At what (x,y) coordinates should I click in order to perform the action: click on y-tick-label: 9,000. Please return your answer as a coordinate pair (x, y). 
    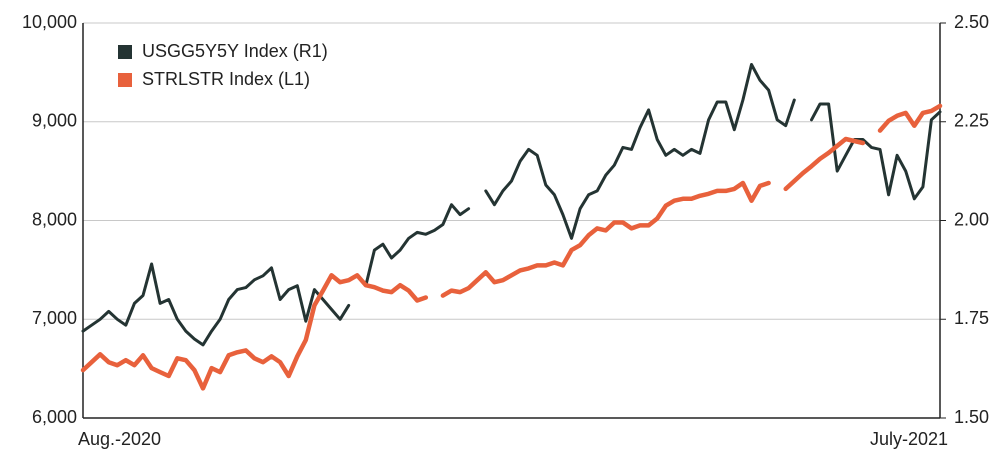
    Looking at the image, I should click on (54, 121).